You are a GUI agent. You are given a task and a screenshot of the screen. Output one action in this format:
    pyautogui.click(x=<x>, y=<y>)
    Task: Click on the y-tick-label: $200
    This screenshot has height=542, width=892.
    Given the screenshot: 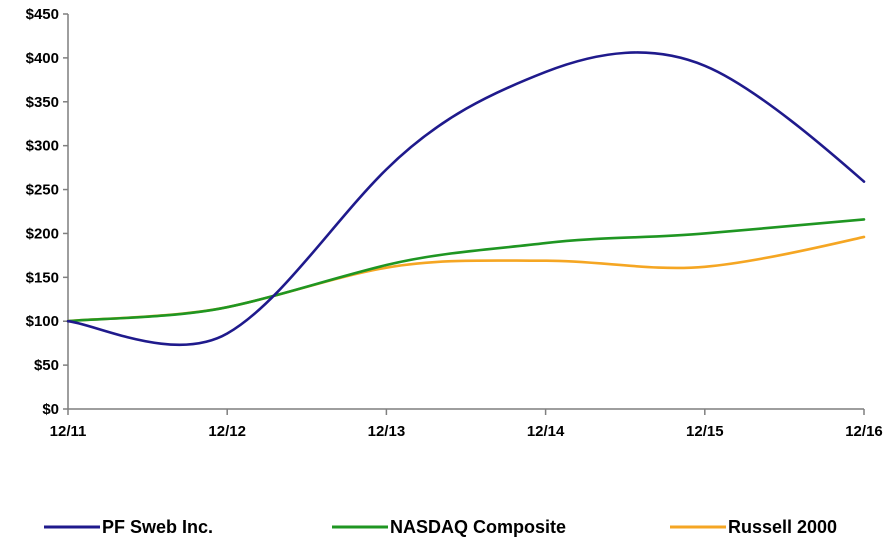 What is the action you would take?
    pyautogui.click(x=42, y=233)
    